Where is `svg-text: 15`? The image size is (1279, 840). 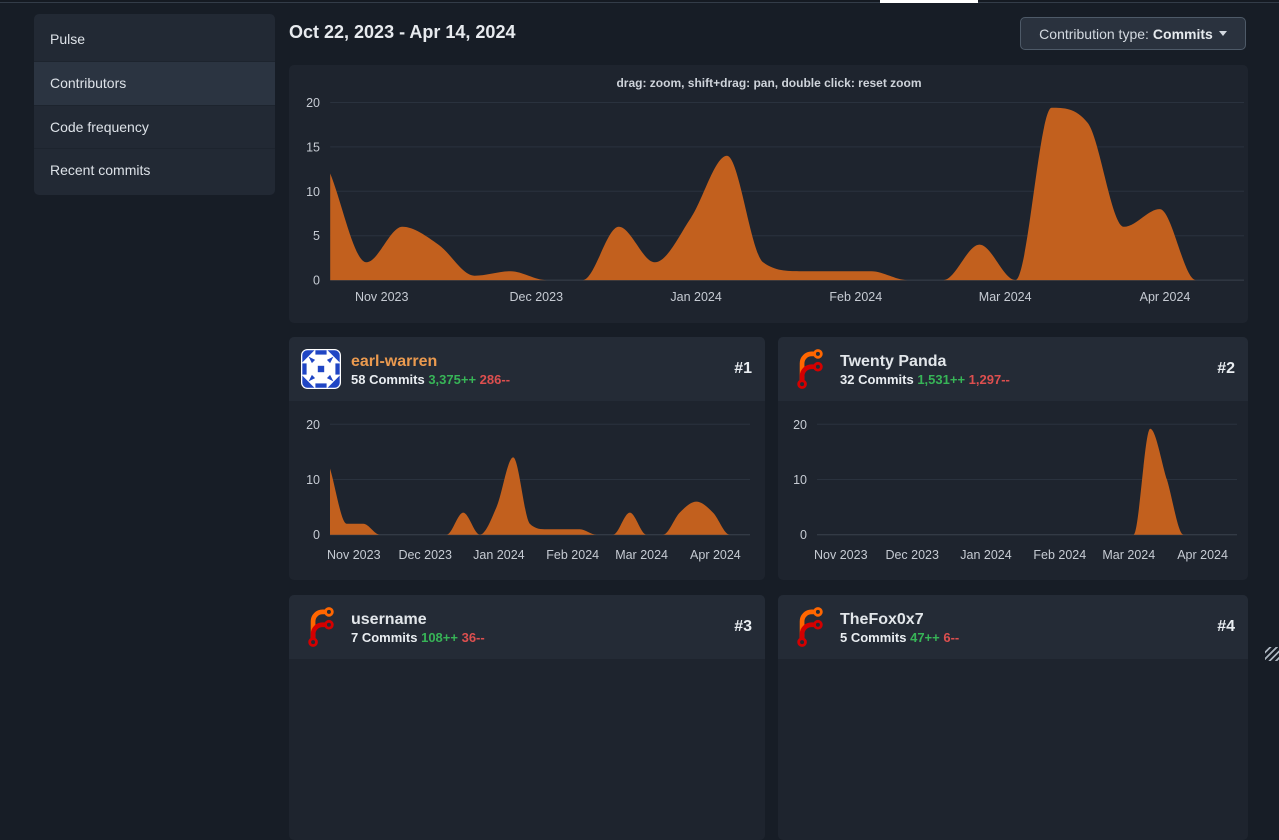
svg-text: 15 is located at coordinates (313, 147).